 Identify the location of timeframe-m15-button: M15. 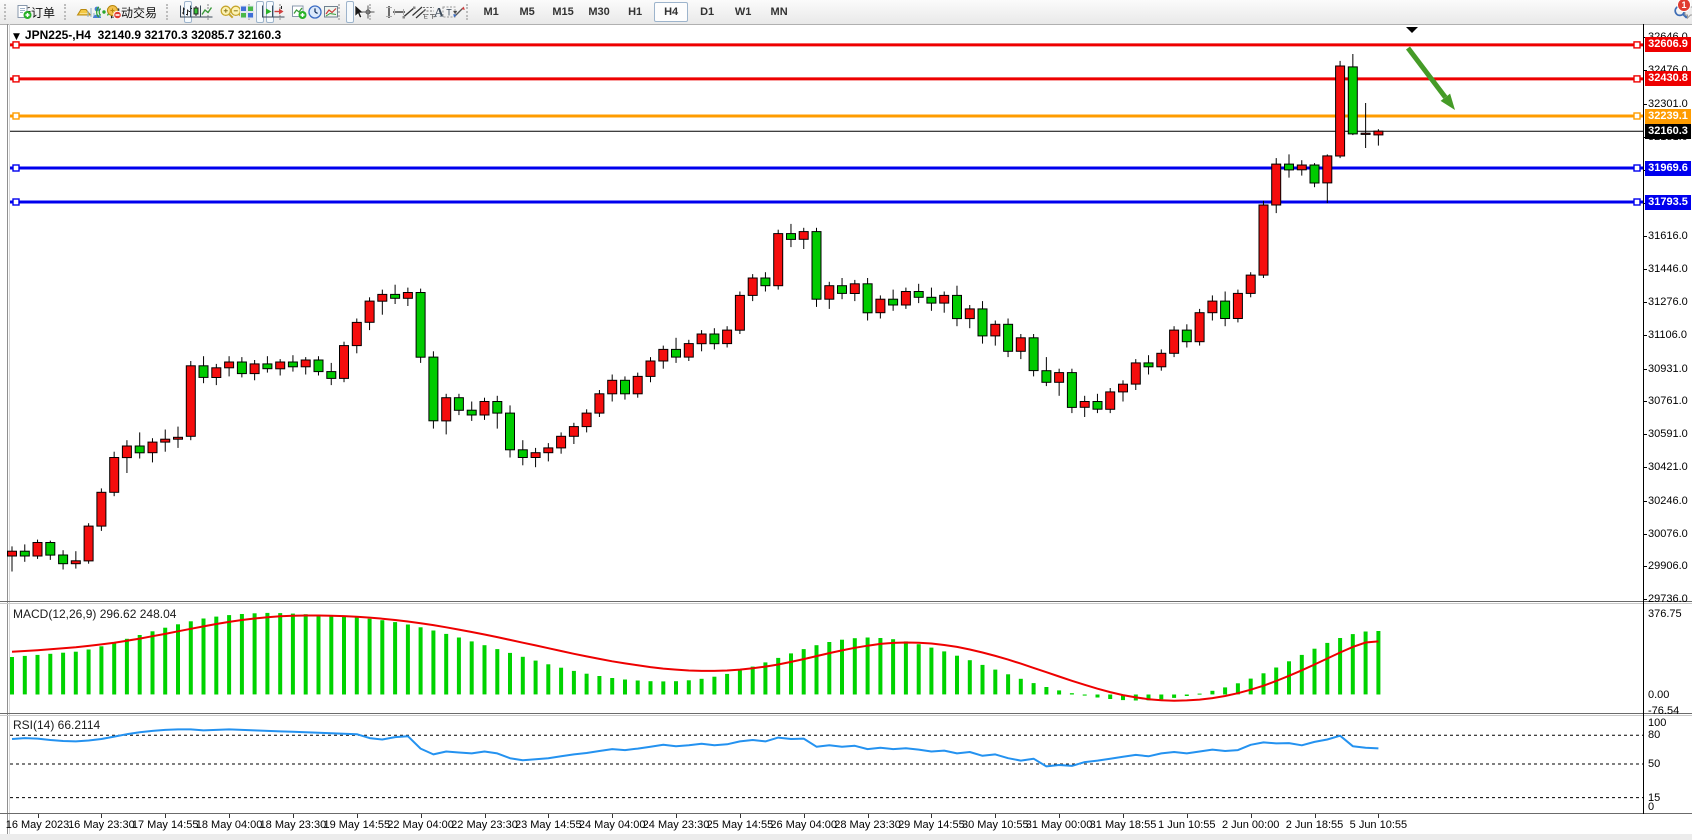
(563, 12).